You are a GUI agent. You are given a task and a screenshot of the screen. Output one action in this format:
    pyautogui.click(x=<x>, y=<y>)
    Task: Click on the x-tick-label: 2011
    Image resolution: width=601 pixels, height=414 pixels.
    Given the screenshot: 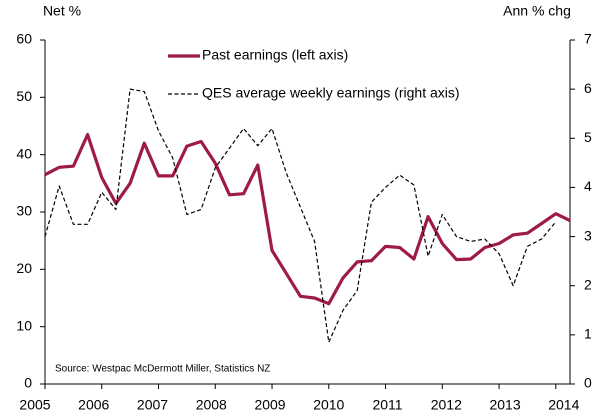 What is the action you would take?
    pyautogui.click(x=387, y=405)
    